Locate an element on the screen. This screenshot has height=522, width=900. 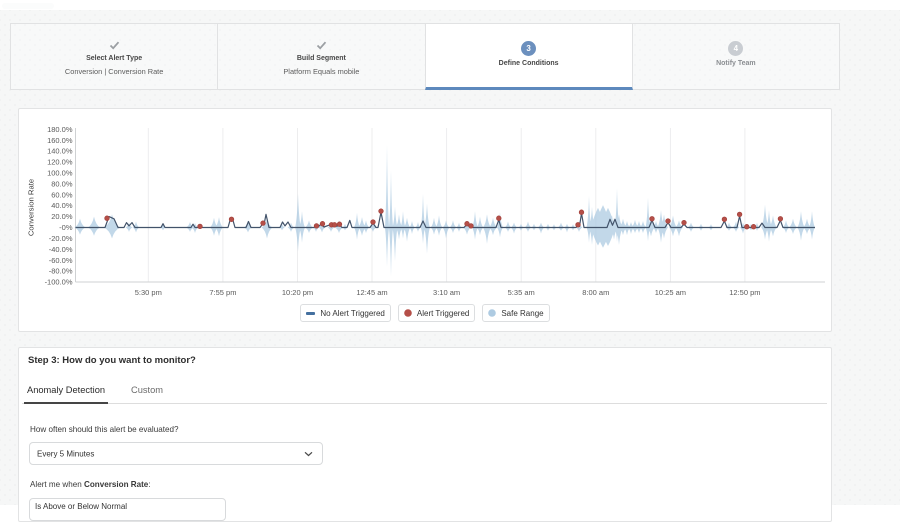
svg-text: 5:30 pm is located at coordinates (148, 292).